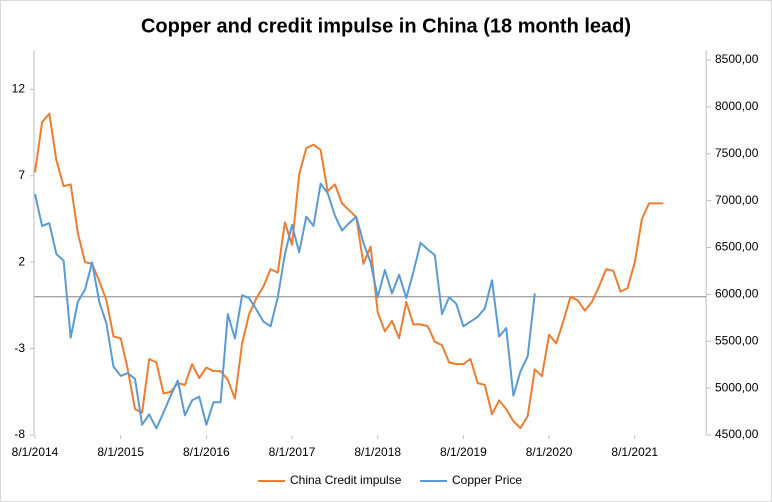 The width and height of the screenshot is (772, 502). Describe the element at coordinates (737, 200) in the screenshot. I see `y2-tick-label: 7000,00` at that location.